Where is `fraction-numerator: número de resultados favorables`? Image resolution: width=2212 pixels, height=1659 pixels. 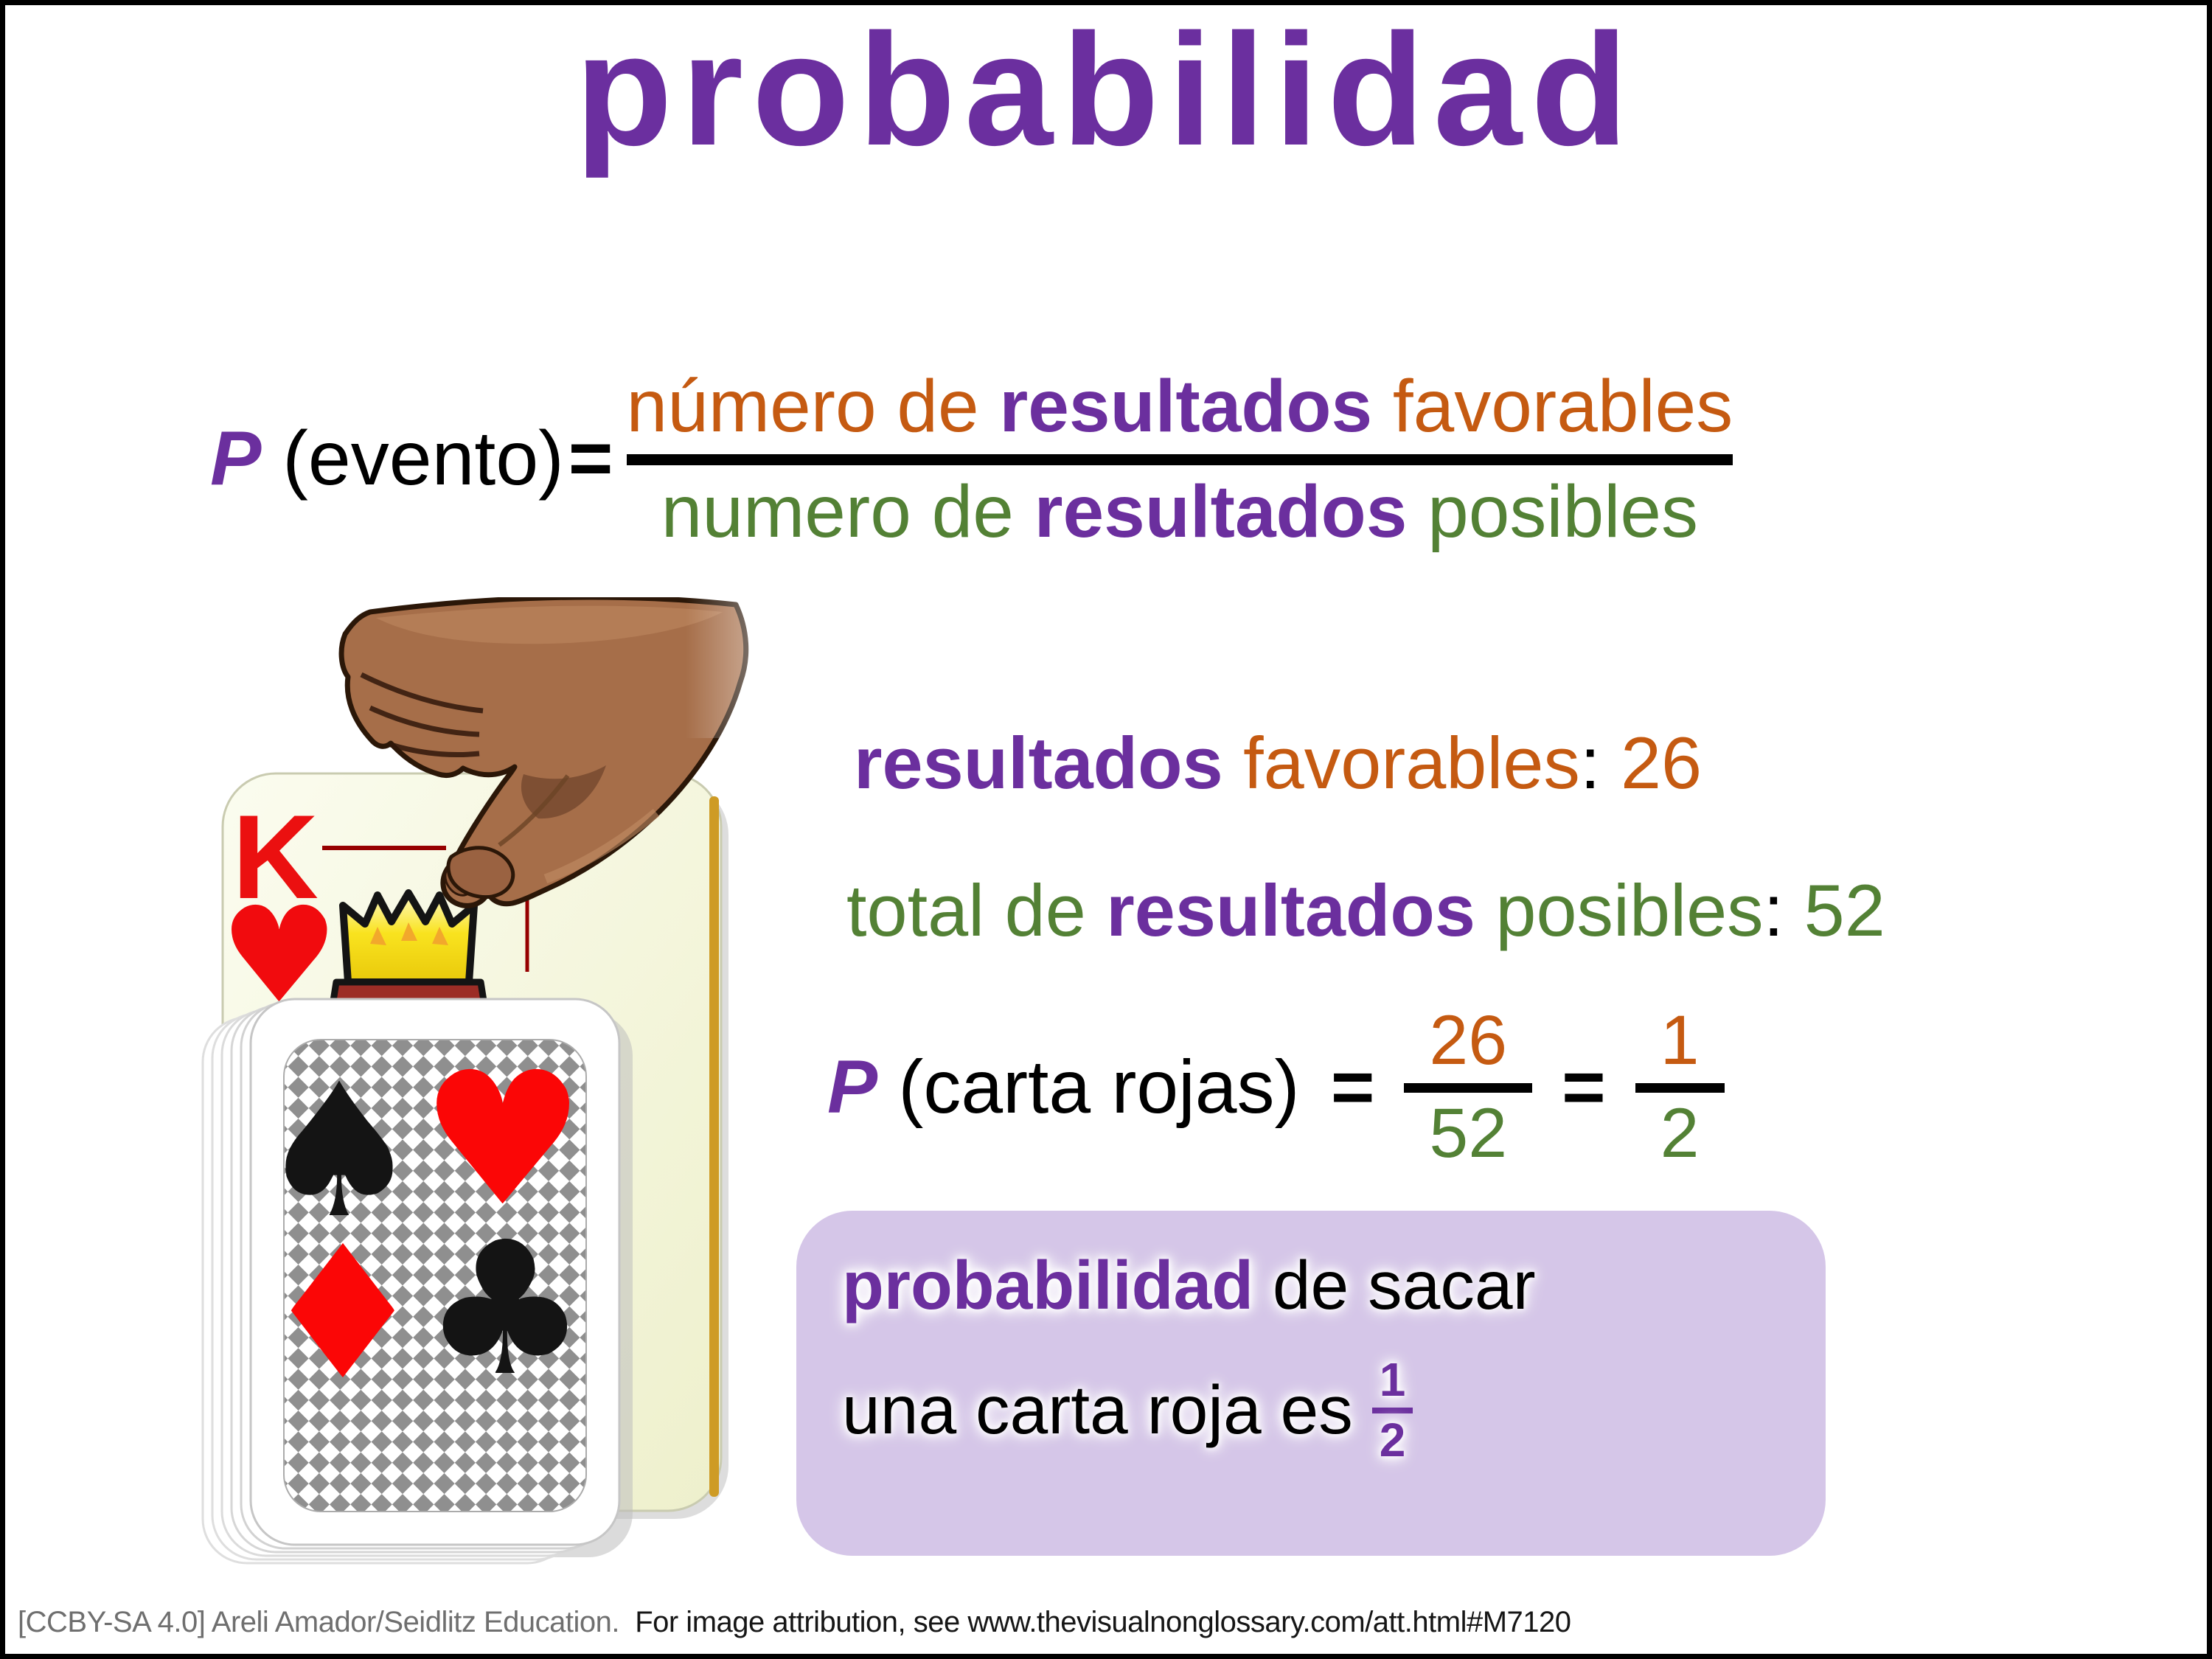 fraction-numerator: número de resultados favorables is located at coordinates (1179, 406).